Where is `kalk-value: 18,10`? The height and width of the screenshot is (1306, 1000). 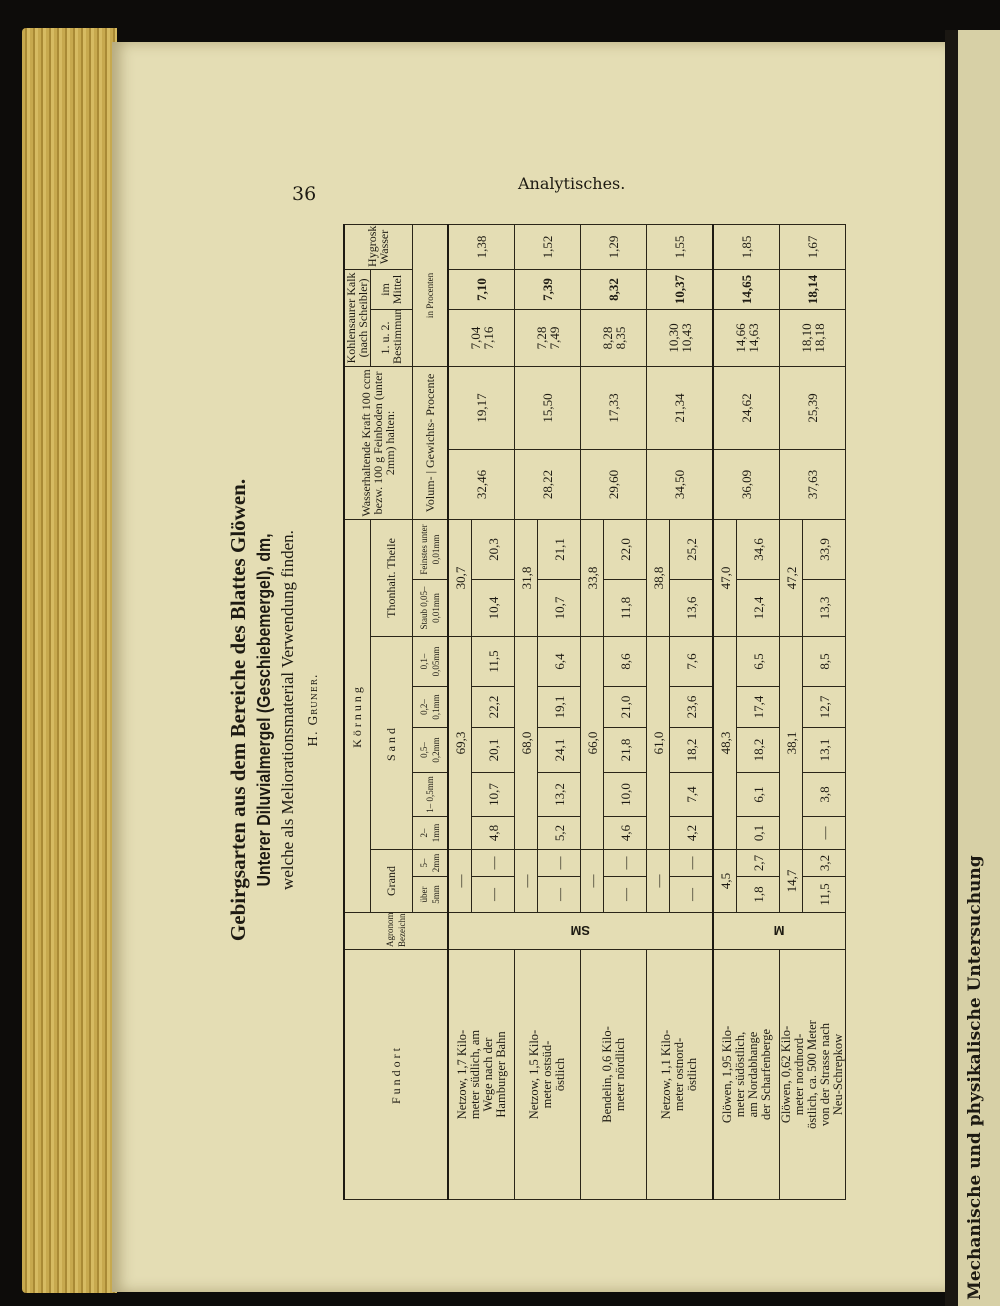 kalk-value: 18,10 is located at coordinates (806, 338).